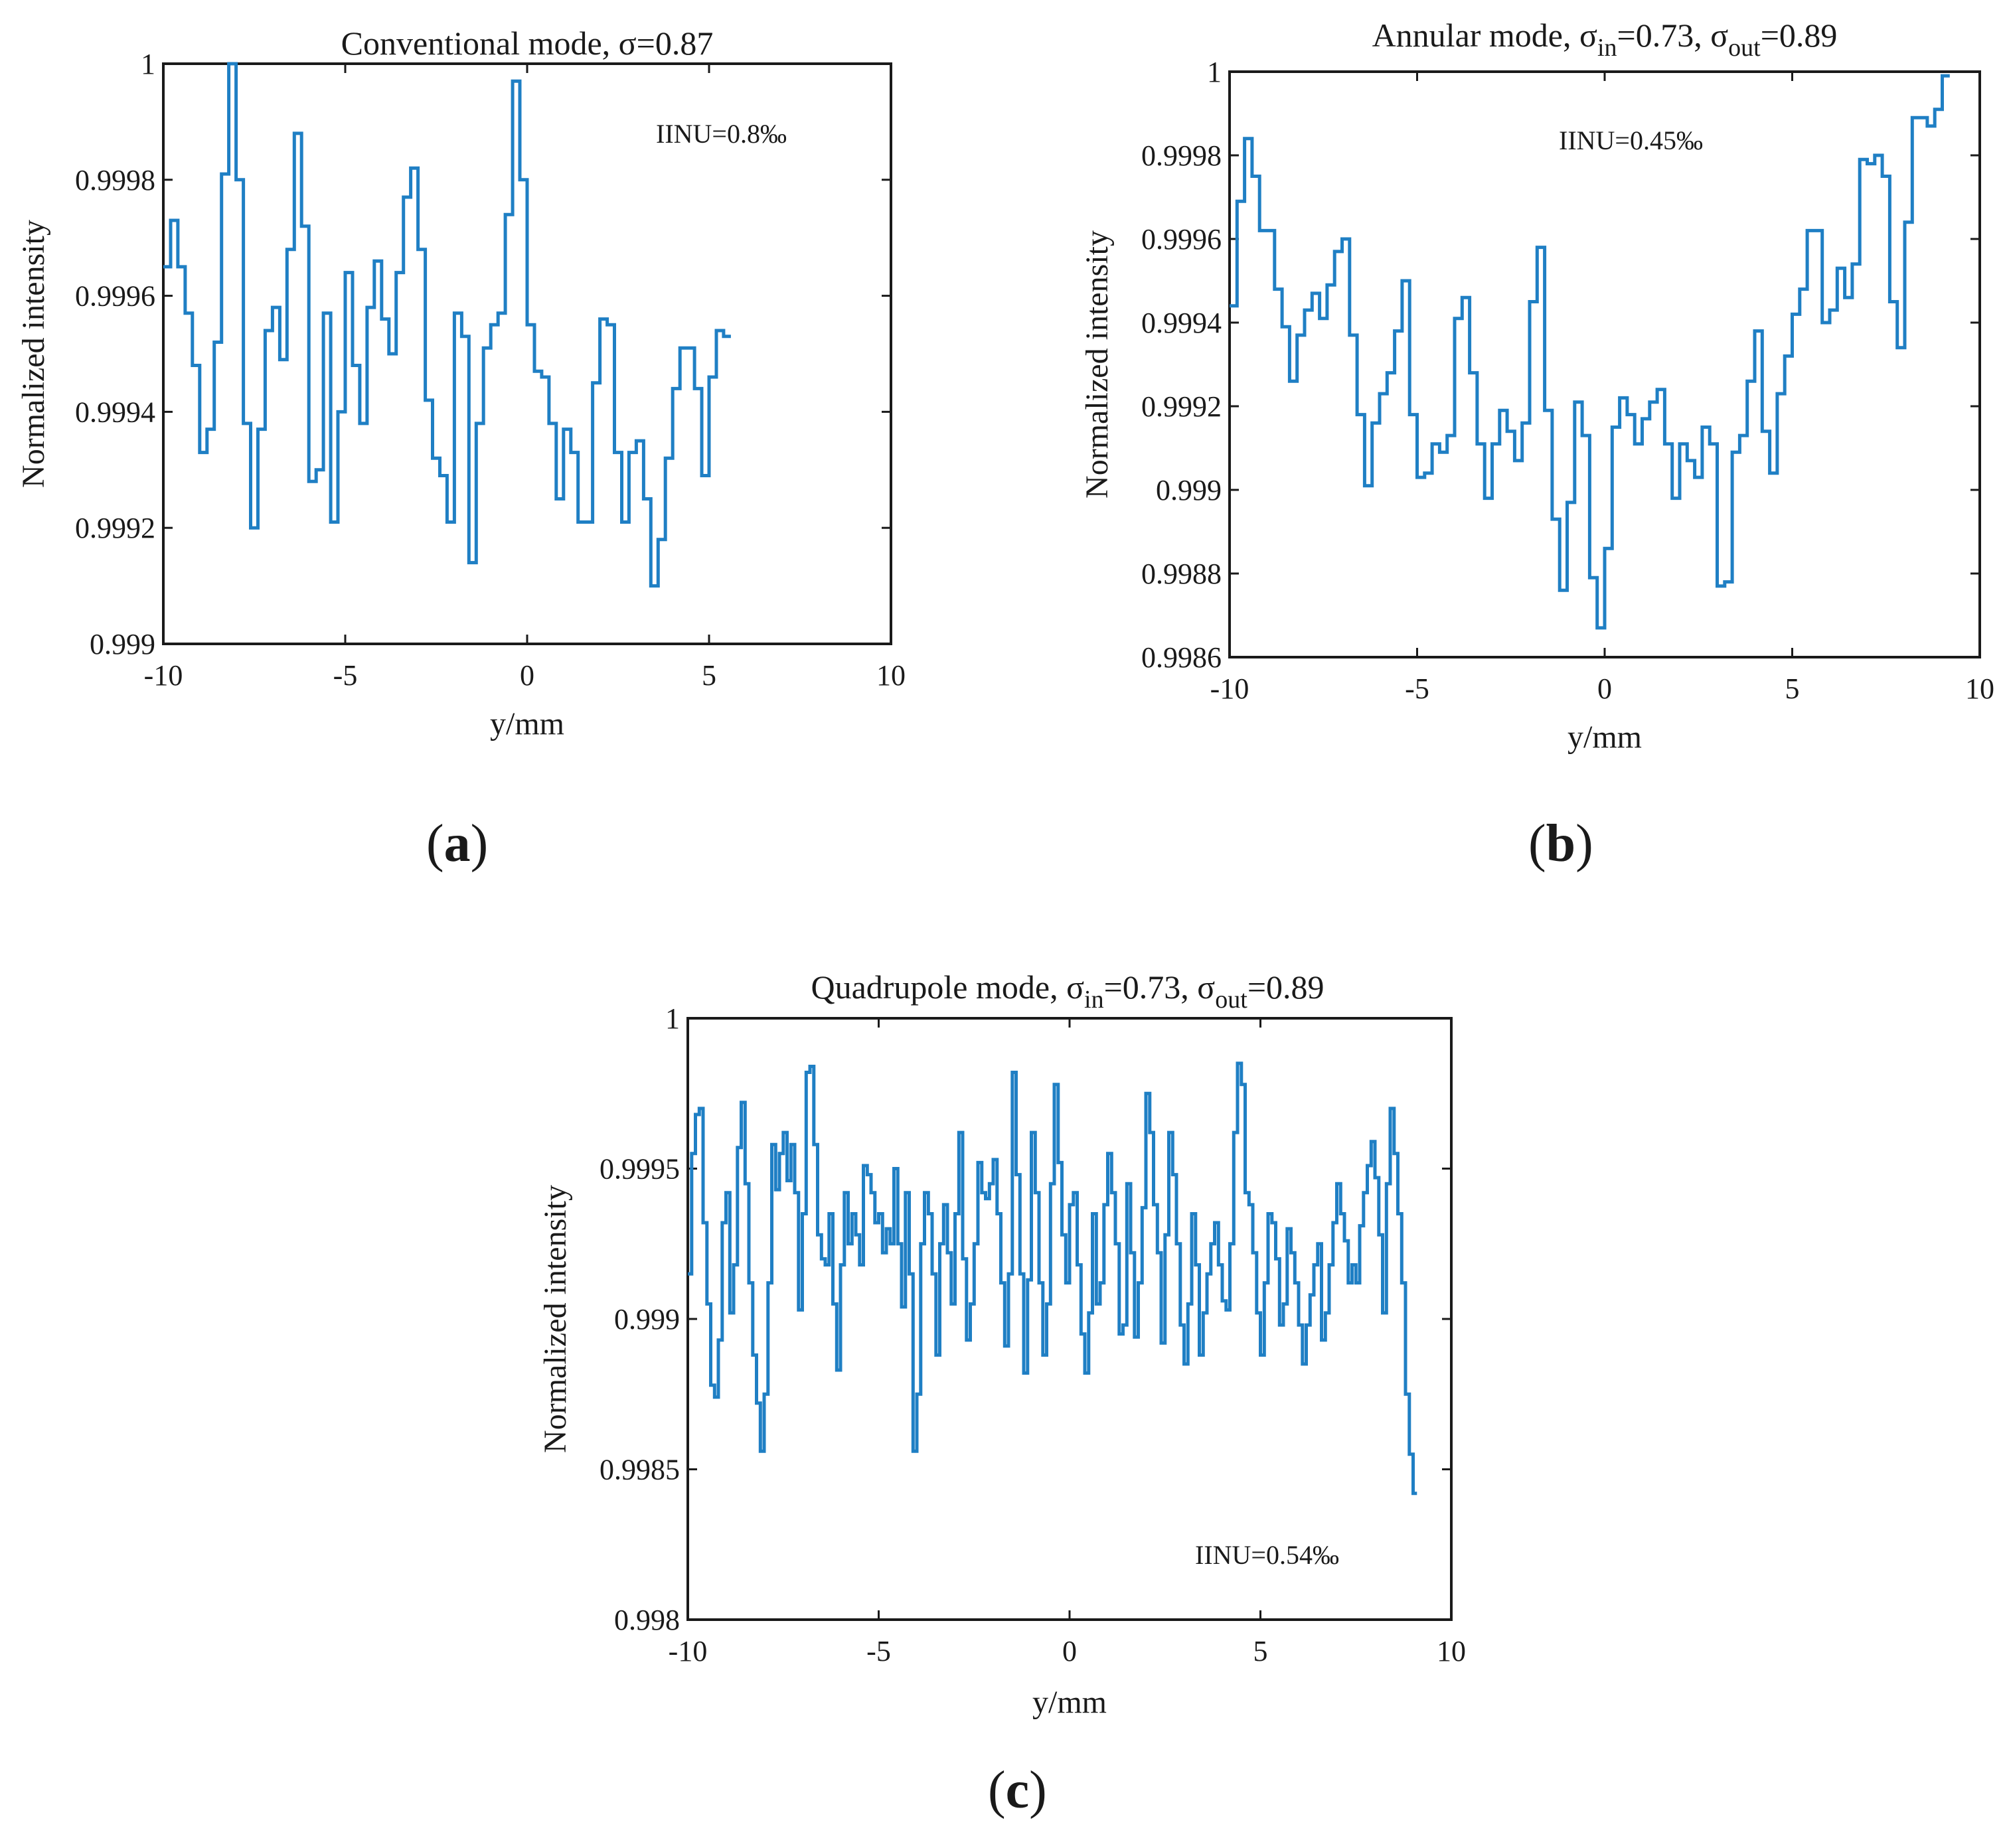 The width and height of the screenshot is (2005, 1848). Describe the element at coordinates (148, 64) in the screenshot. I see `y-tick-label-a-5: 1` at that location.